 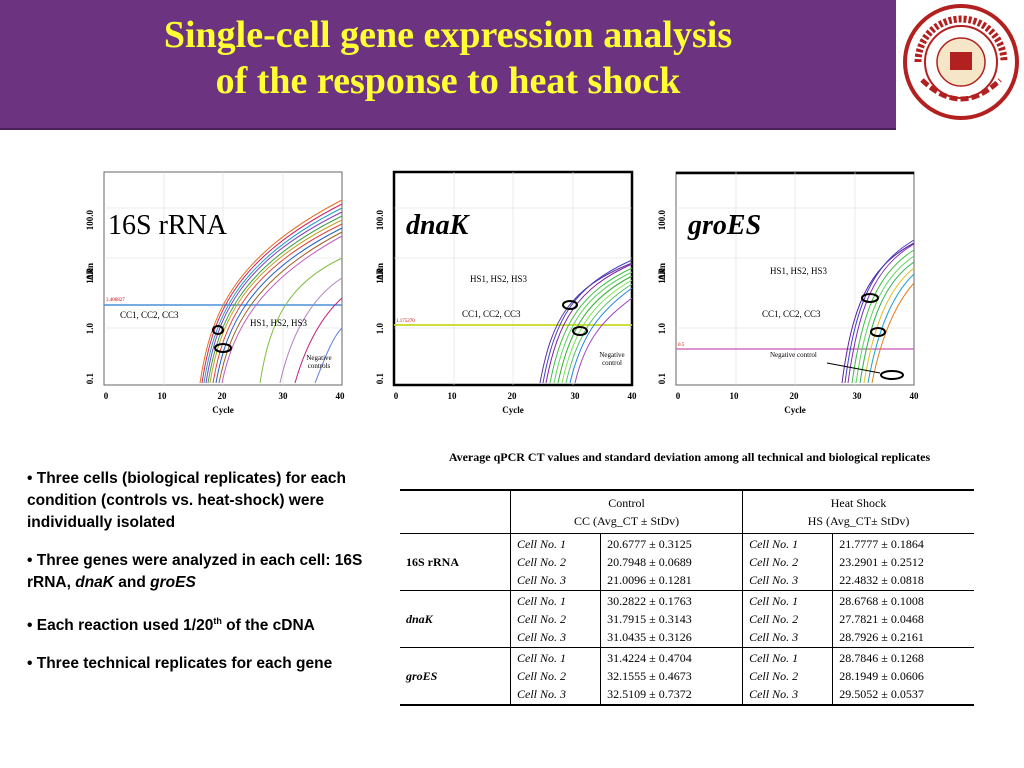 I want to click on university-seal-icon, so click(x=961, y=62).